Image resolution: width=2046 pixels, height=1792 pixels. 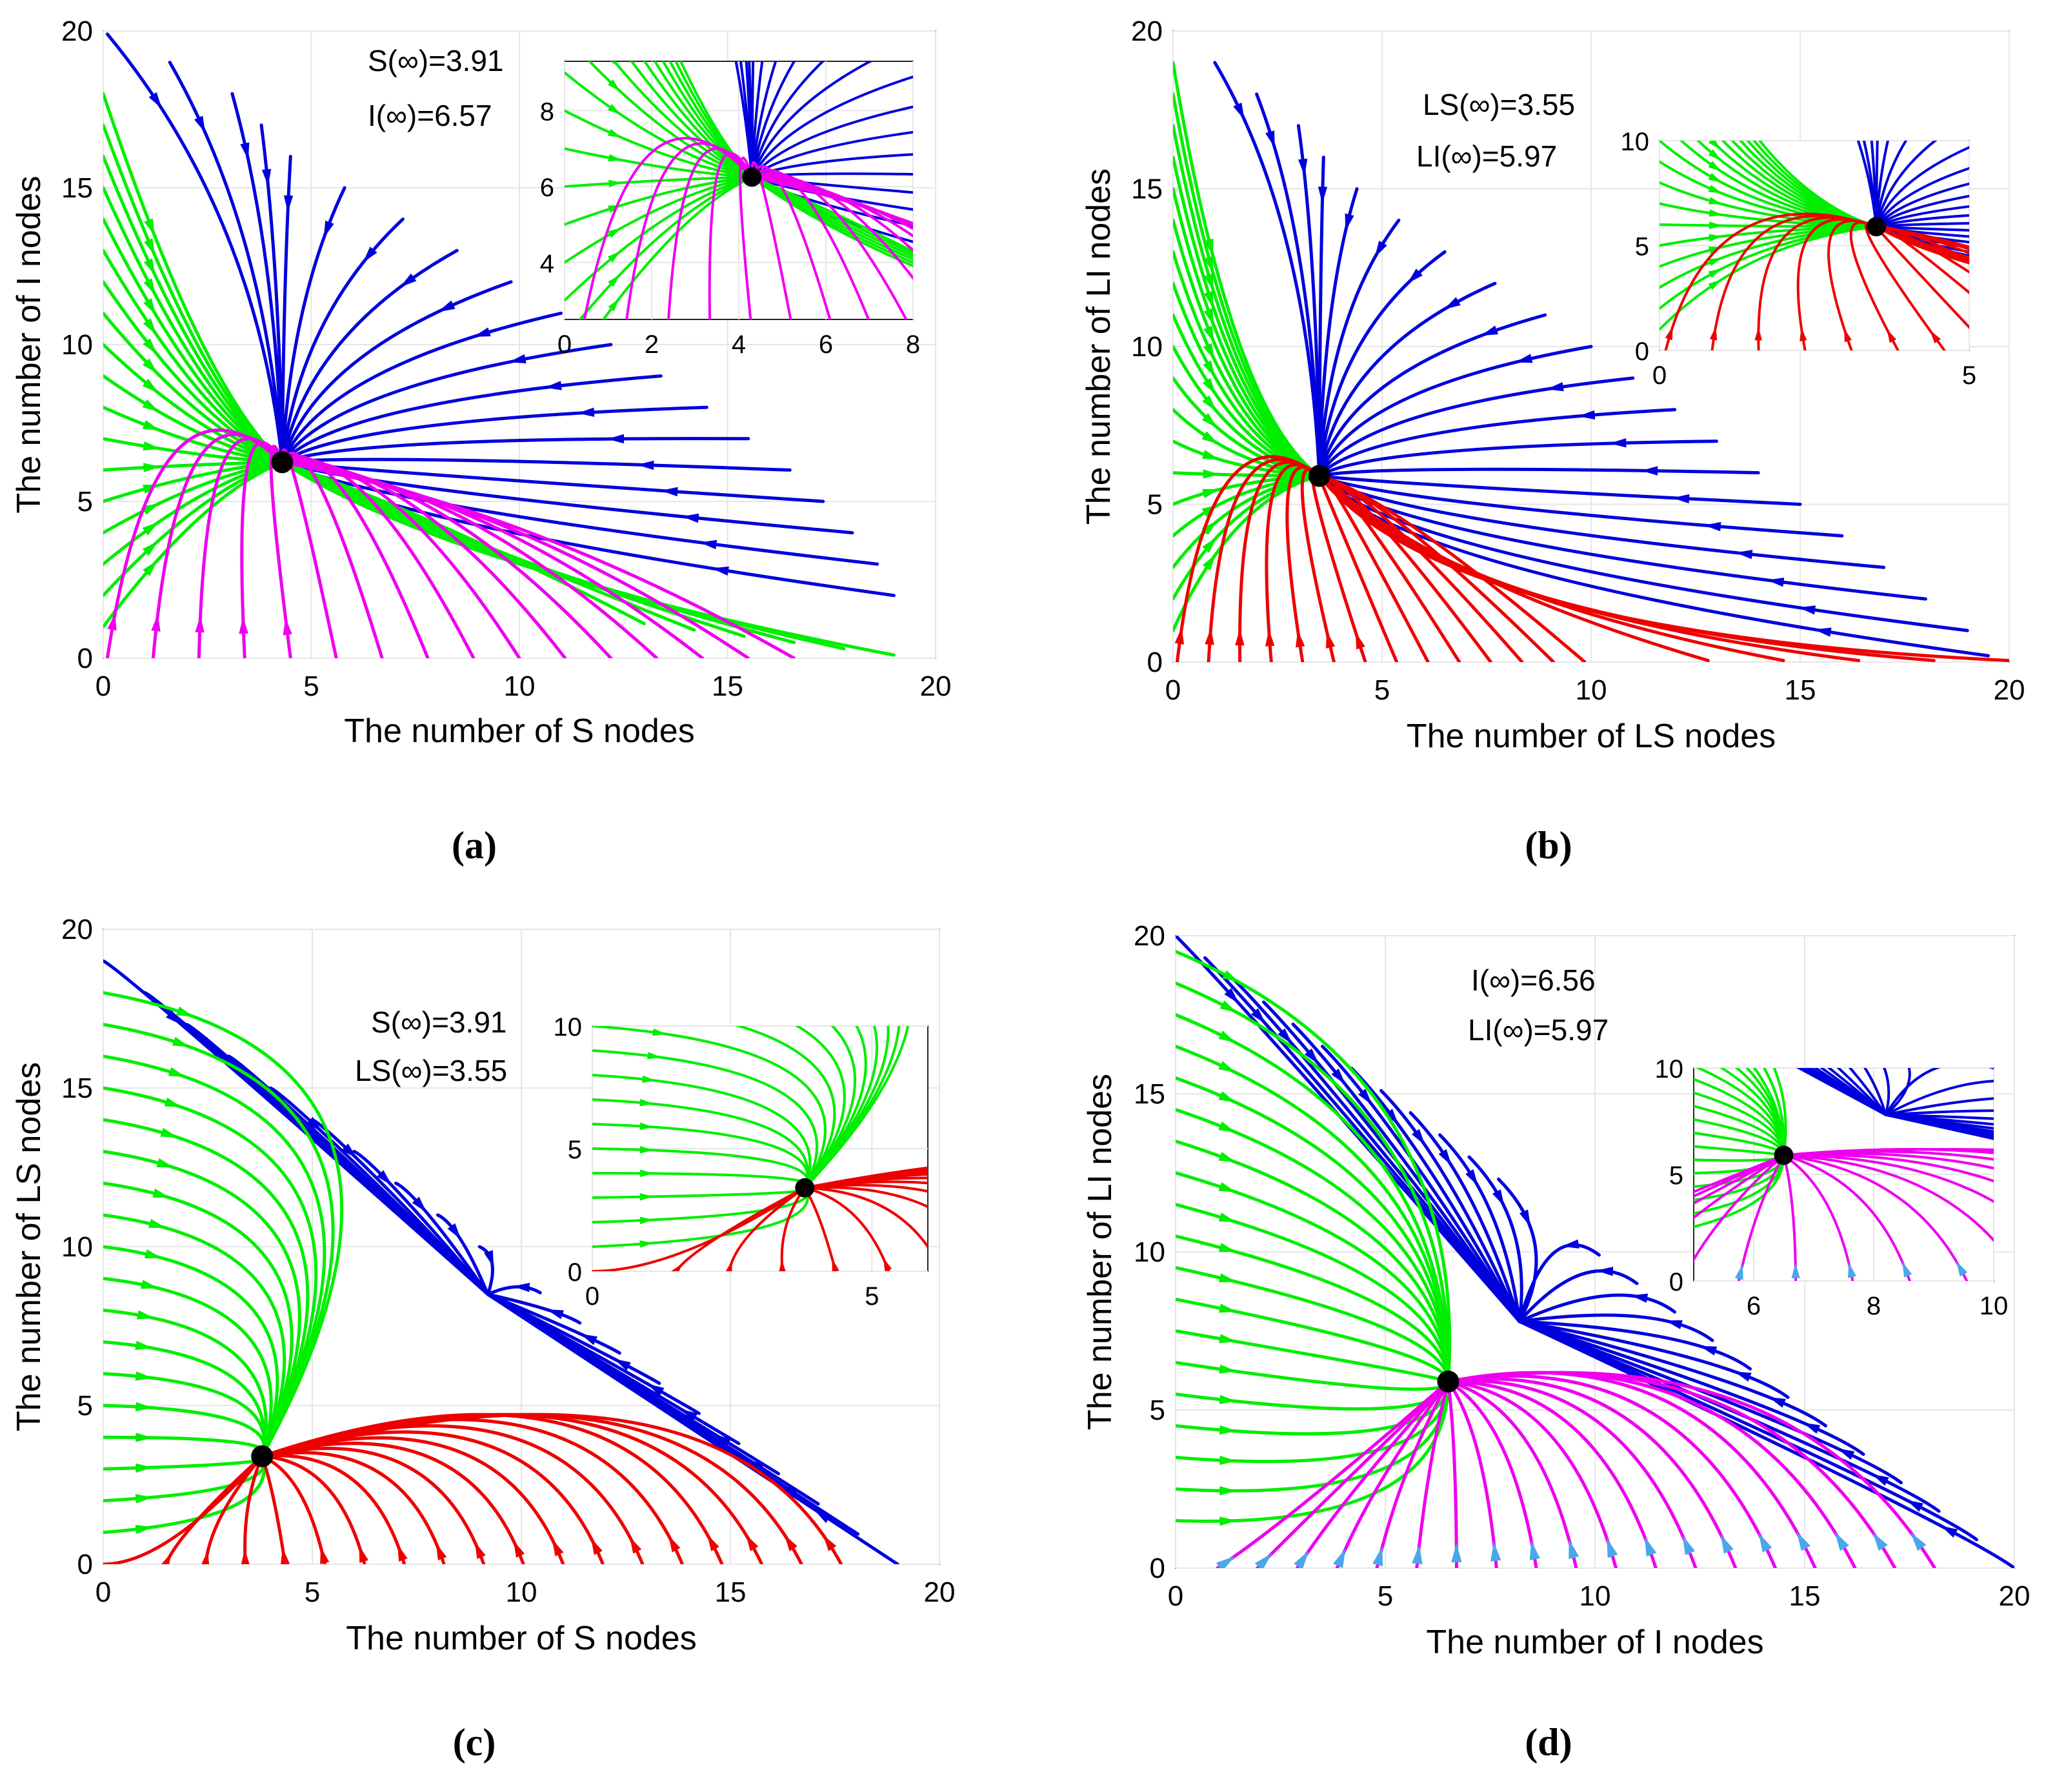 What do you see at coordinates (501, 1261) in the screenshot?
I see `panel-c-curves` at bounding box center [501, 1261].